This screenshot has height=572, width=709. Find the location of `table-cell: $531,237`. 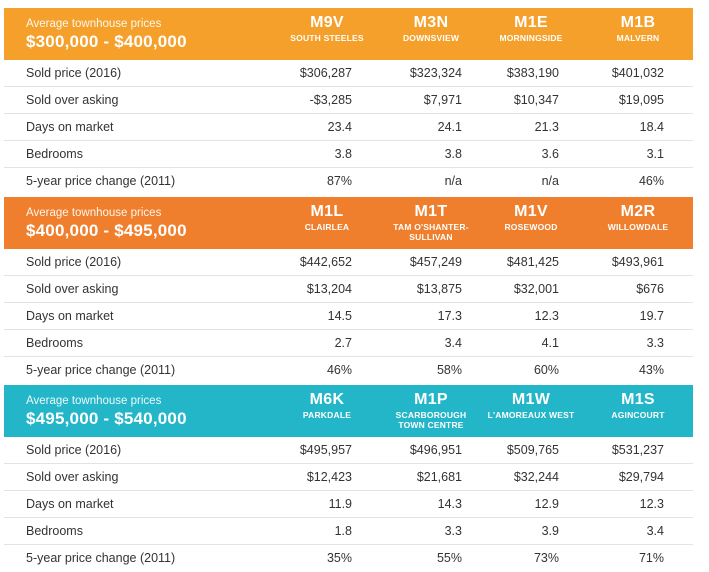

table-cell: $531,237 is located at coordinates (637, 450).